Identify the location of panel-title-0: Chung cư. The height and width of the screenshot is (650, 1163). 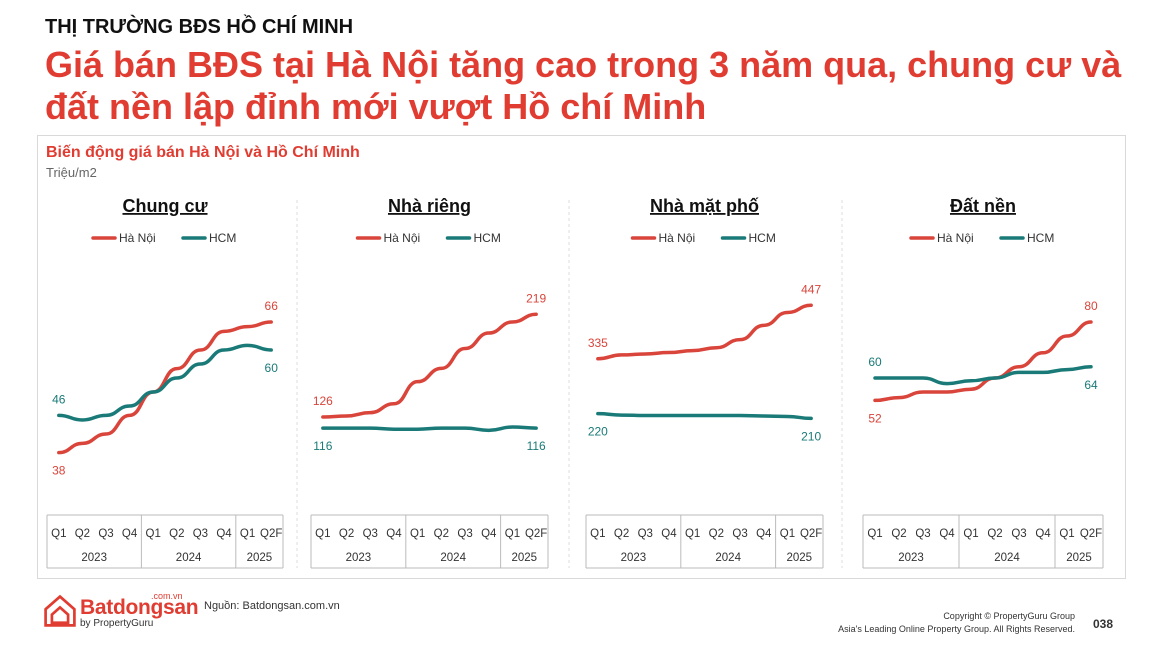
(165, 206).